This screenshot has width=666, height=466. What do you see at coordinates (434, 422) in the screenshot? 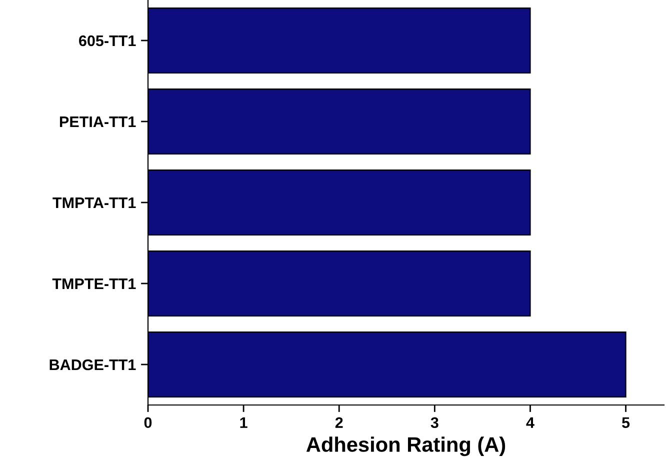
I see `x-tick-label: 3` at bounding box center [434, 422].